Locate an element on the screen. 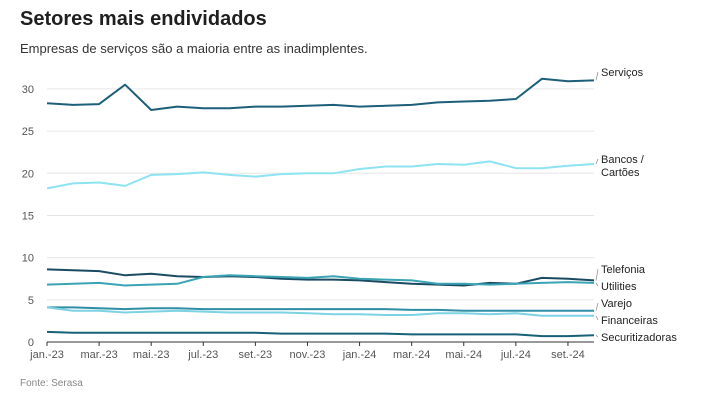 This screenshot has width=702, height=406. y-tick-label: 15 is located at coordinates (28, 216).